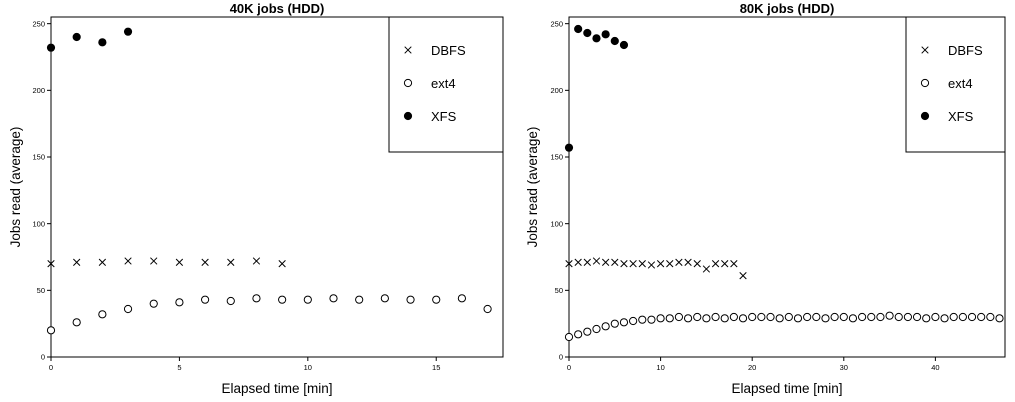 The width and height of the screenshot is (1015, 402). I want to click on series-dbfs, so click(167, 262).